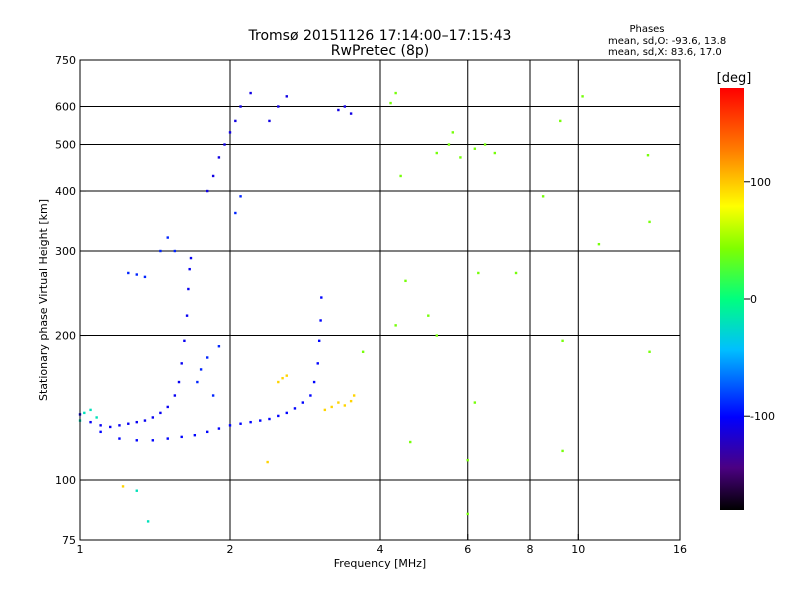  I want to click on colorbar-ticks: -100 0 100, so click(759, 299).